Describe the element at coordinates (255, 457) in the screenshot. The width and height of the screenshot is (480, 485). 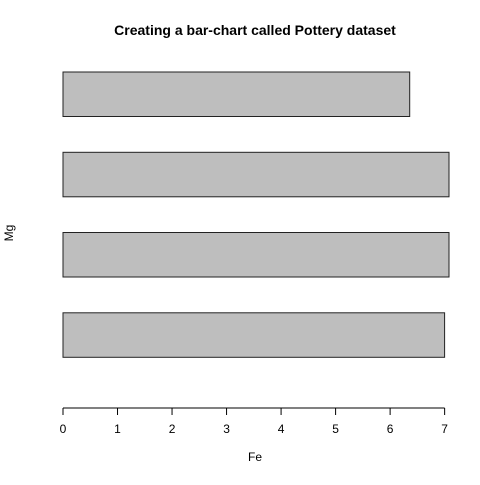
I see `x-axis-label: Fe` at that location.